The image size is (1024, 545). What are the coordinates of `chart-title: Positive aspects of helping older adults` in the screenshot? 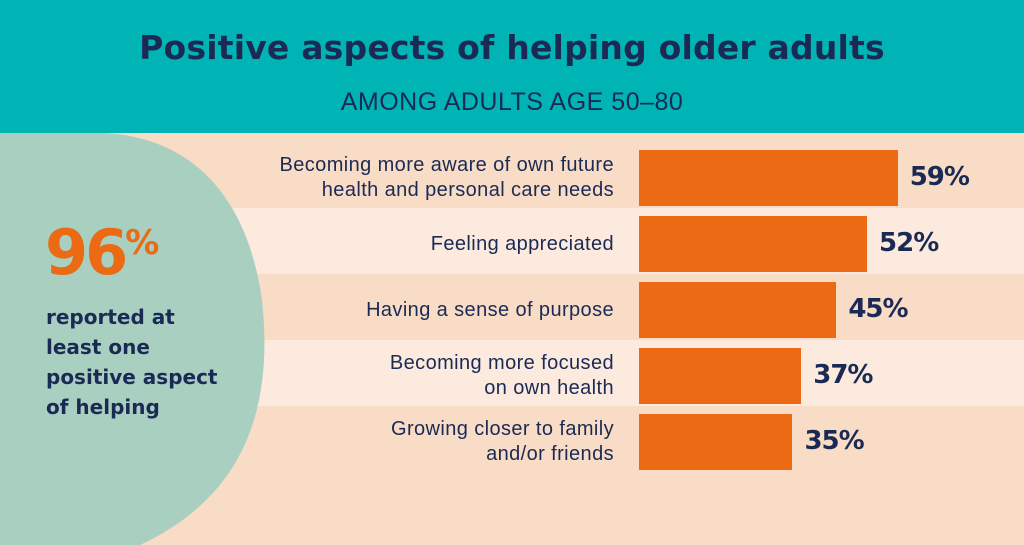 It's located at (512, 47).